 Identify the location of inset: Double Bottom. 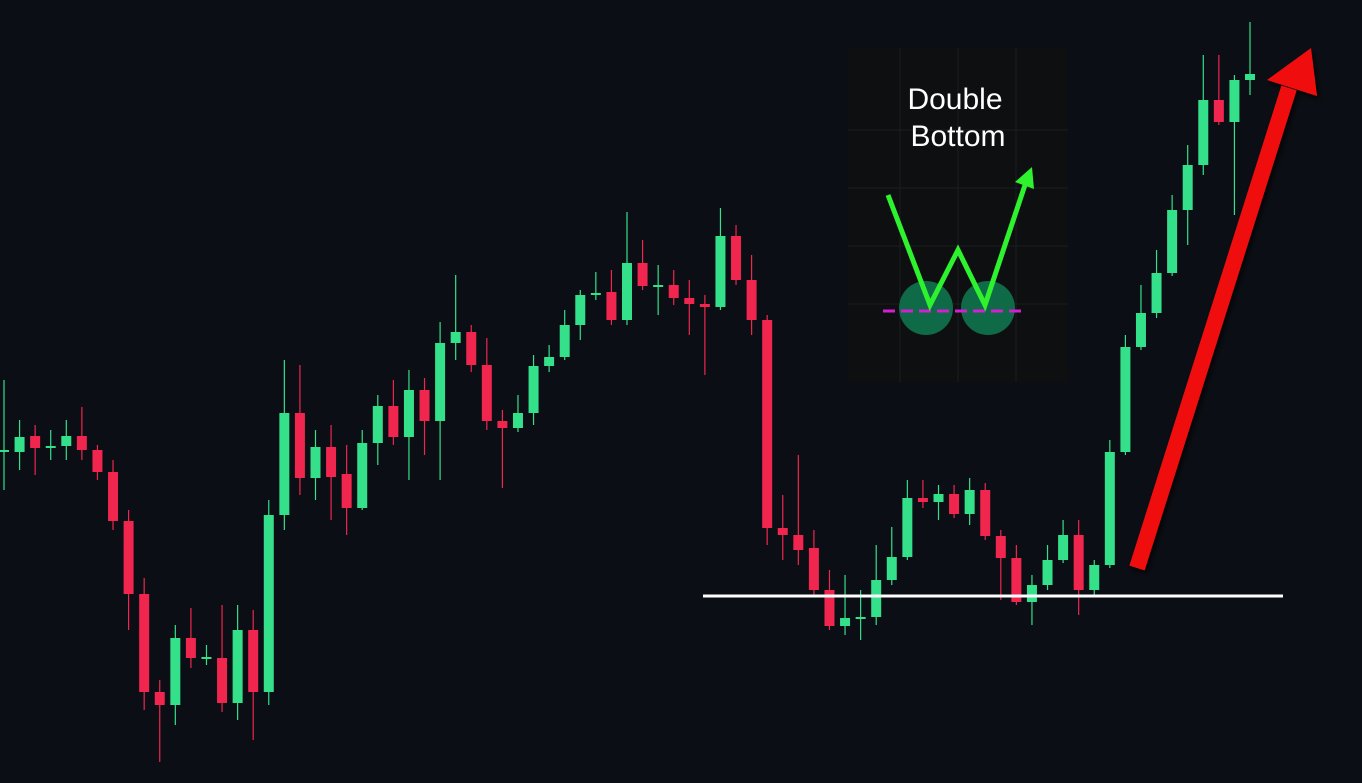
(958, 215).